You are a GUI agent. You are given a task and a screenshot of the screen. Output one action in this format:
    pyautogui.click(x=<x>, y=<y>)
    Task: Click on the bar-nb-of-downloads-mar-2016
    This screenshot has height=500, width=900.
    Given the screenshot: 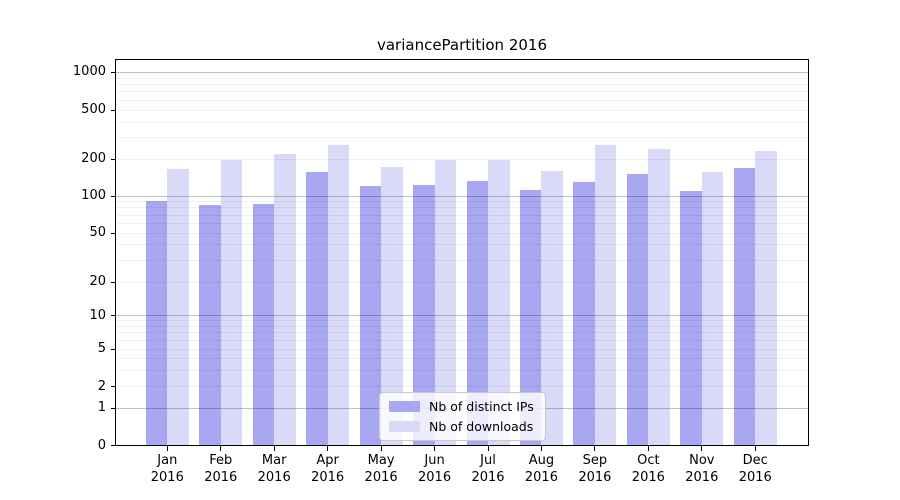 What is the action you would take?
    pyautogui.click(x=285, y=299)
    